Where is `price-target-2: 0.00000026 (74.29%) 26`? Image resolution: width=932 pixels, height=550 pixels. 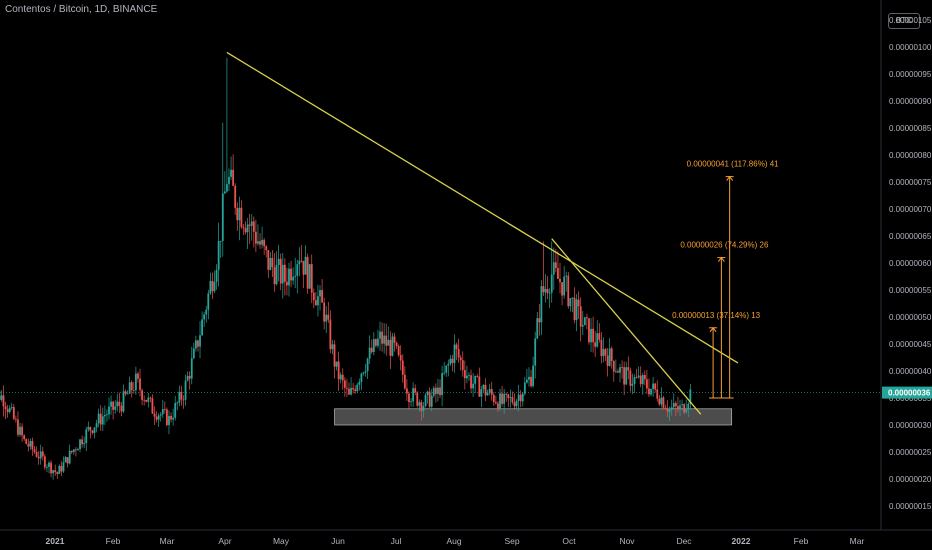 price-target-2: 0.00000026 (74.29%) 26 is located at coordinates (724, 319).